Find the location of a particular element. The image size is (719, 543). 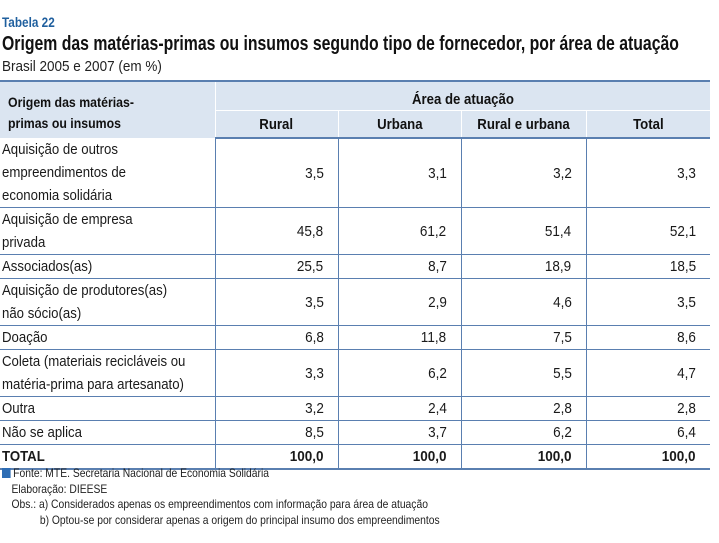

cell-urbana: 2,4 is located at coordinates (400, 408).